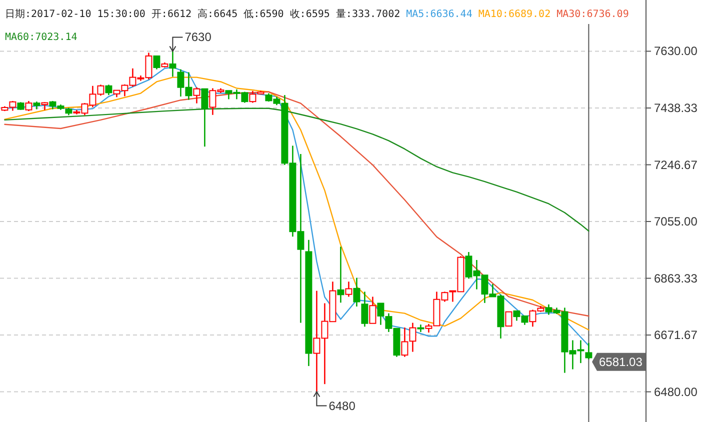  What do you see at coordinates (676, 107) in the screenshot?
I see `y-tick-label: 7438.33` at bounding box center [676, 107].